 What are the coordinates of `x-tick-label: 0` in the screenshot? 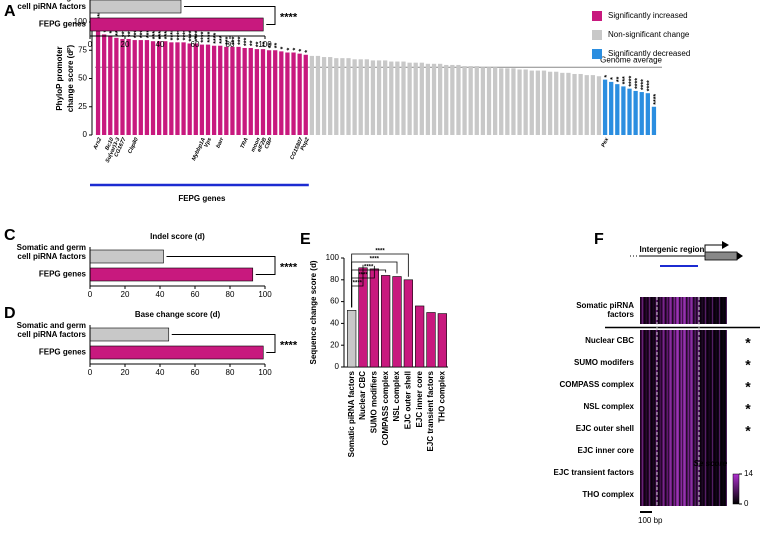 It's located at (90, 372).